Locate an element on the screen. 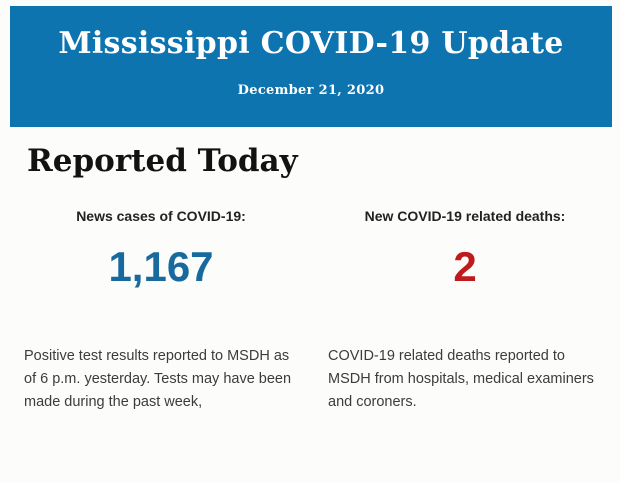 The image size is (620, 483). section-heading: Reported Today is located at coordinates (162, 161).